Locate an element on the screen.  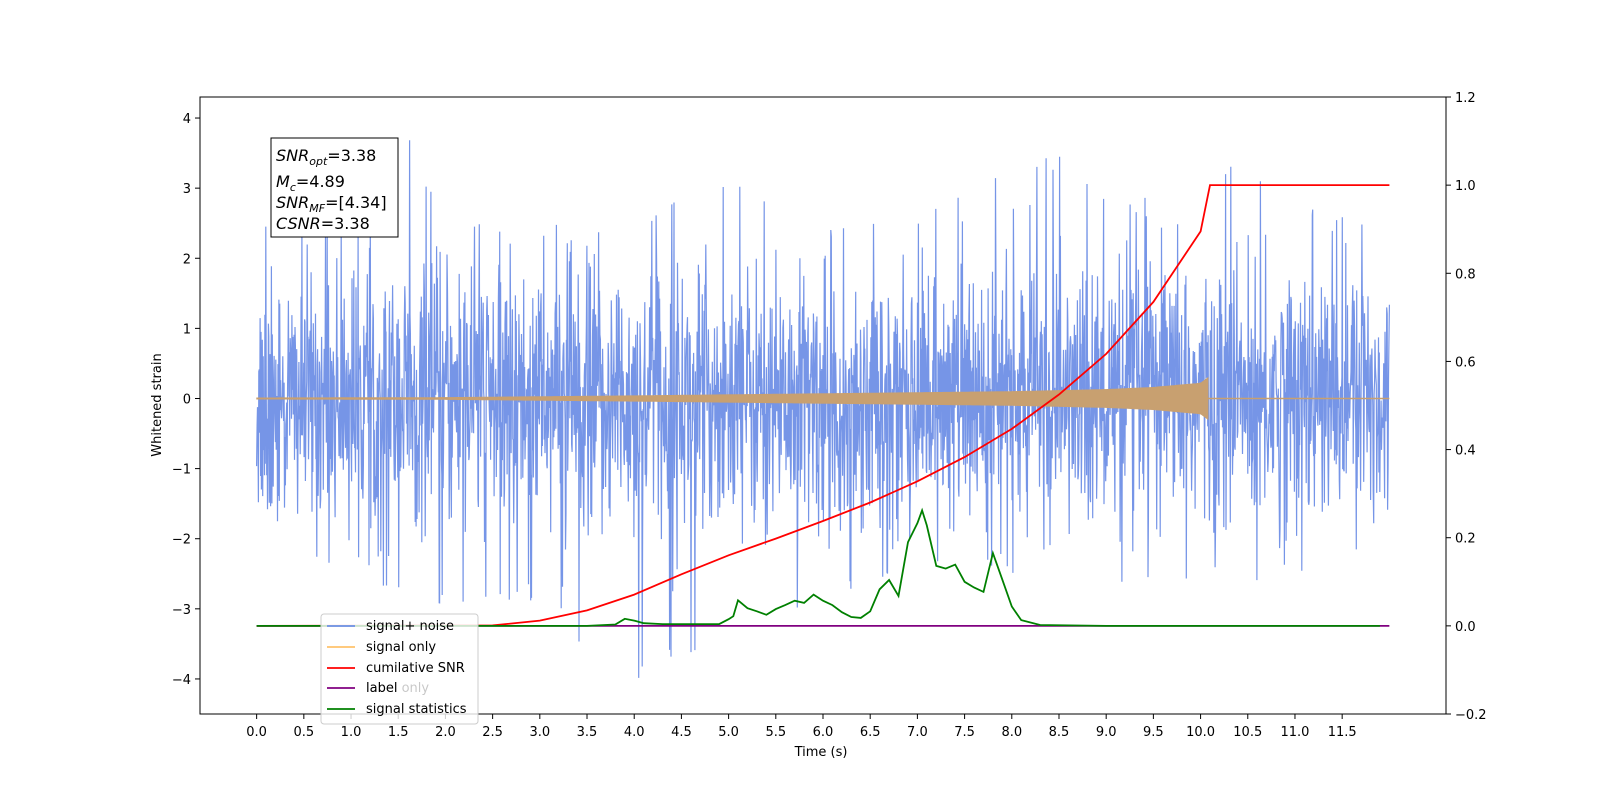
stats-line: SNRopt=3.38 is located at coordinates (326, 157).